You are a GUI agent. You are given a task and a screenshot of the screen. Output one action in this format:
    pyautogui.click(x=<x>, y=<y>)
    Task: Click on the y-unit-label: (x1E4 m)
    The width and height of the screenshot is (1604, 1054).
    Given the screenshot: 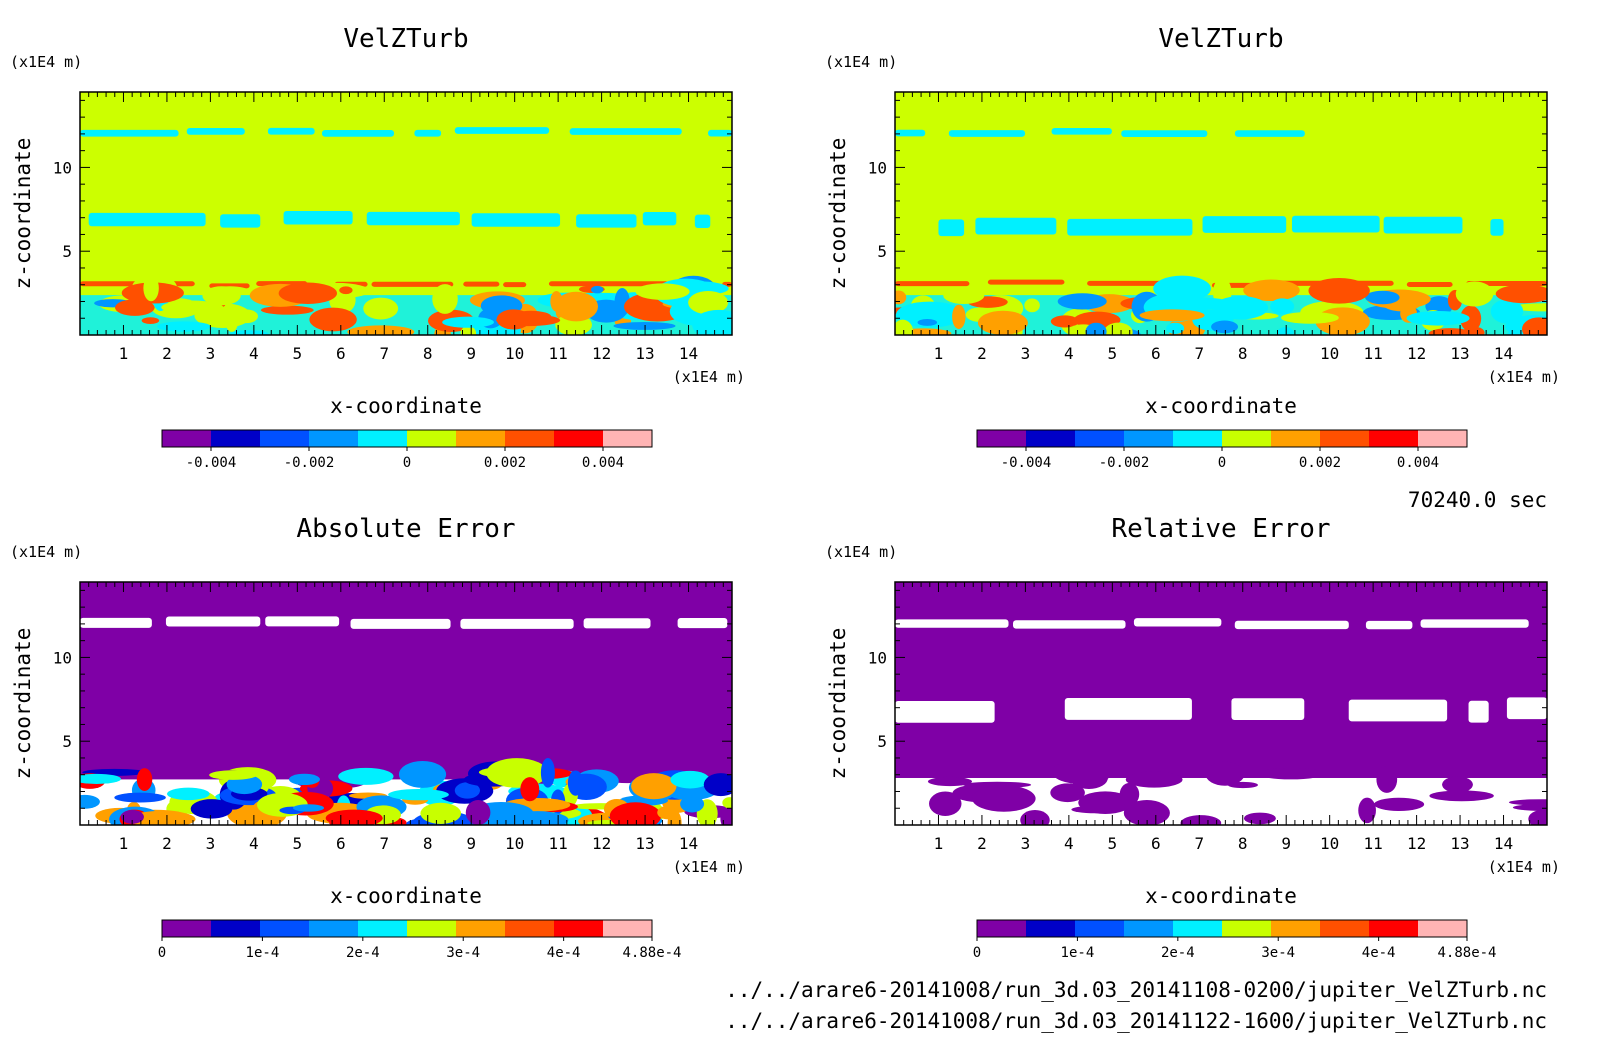 What is the action you would take?
    pyautogui.click(x=861, y=552)
    